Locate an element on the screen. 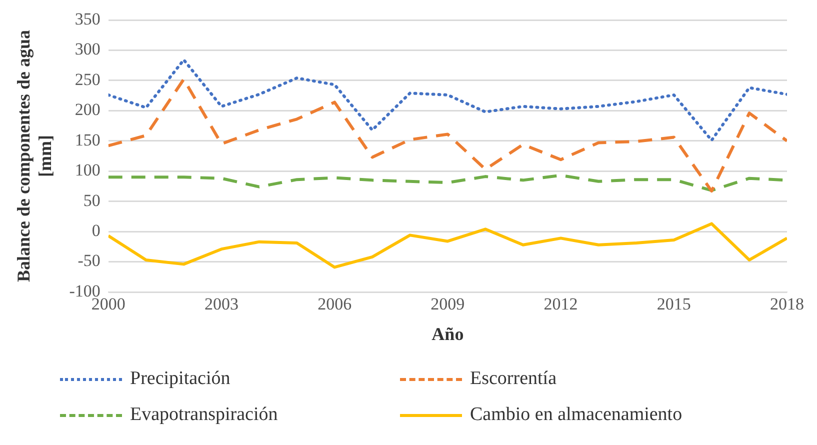 The width and height of the screenshot is (817, 445). y-tick-label: 200 is located at coordinates (87, 110).